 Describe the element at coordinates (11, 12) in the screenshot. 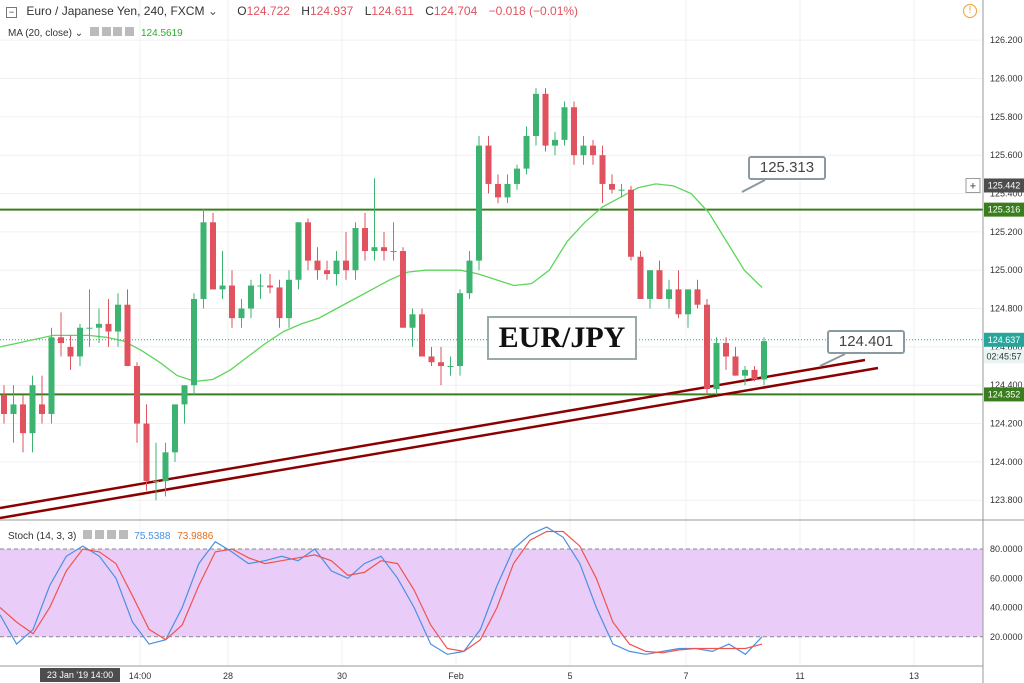

I see `collapse-icon: −` at that location.